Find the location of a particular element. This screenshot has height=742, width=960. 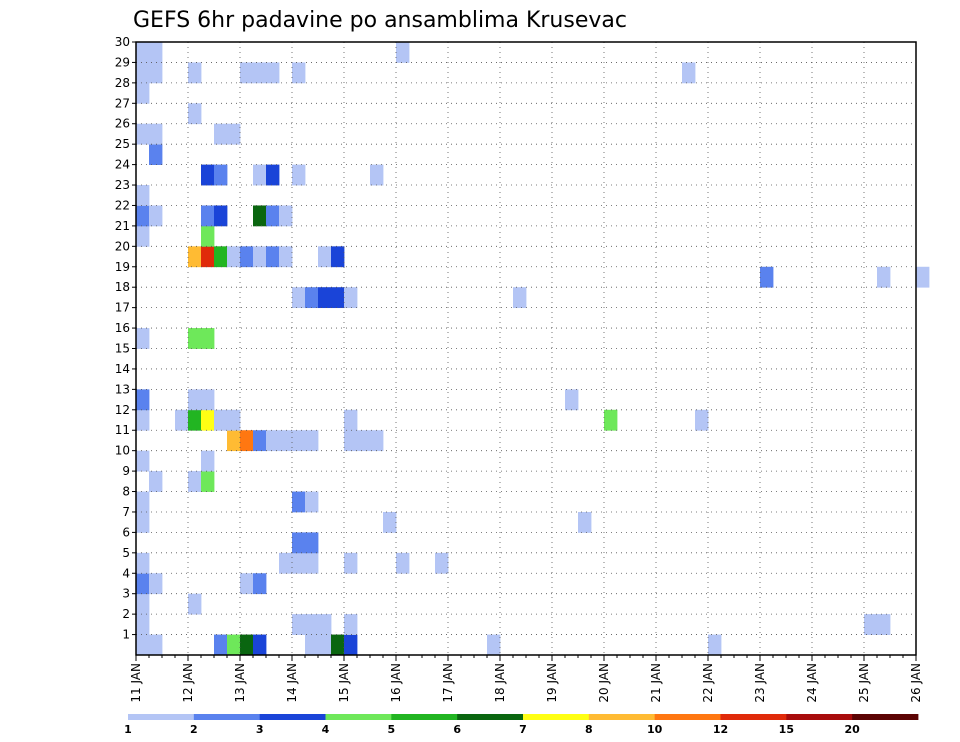

x-tick-label: 20 JAN is located at coordinates (604, 683).